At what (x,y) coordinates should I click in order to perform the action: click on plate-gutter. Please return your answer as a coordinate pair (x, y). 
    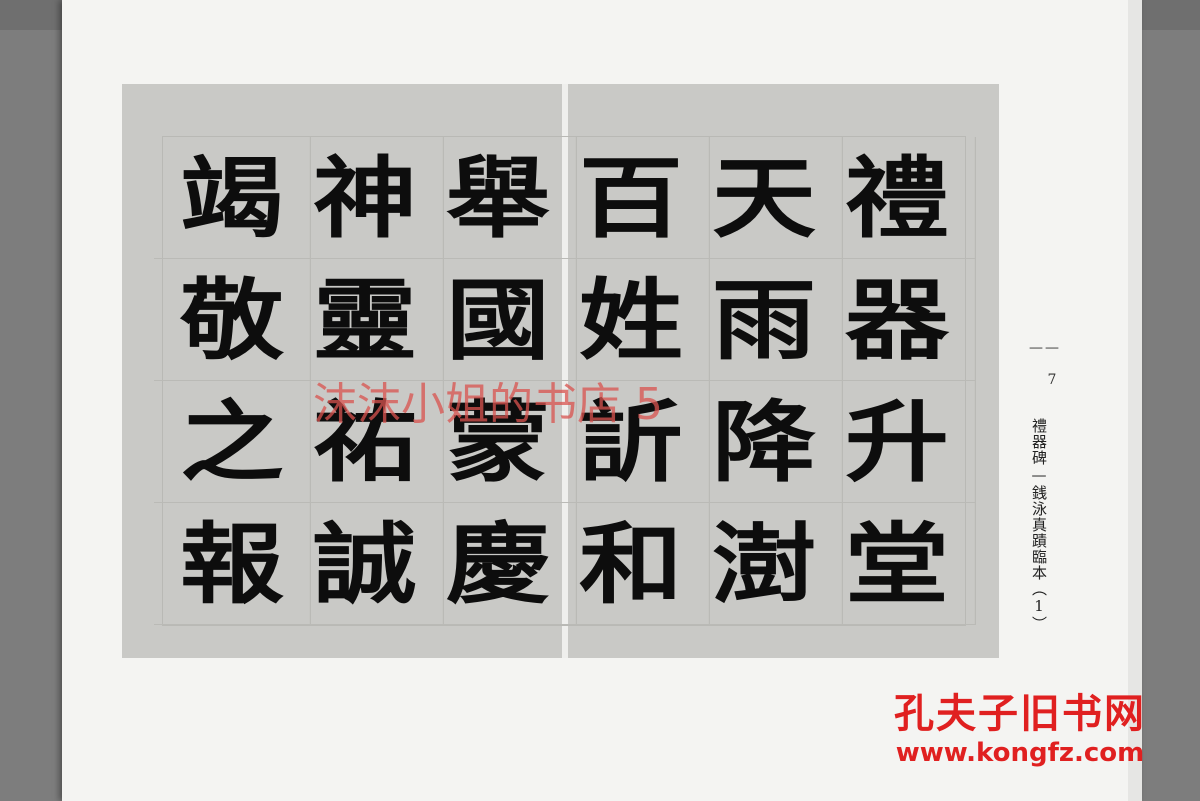
    Looking at the image, I should click on (565, 371).